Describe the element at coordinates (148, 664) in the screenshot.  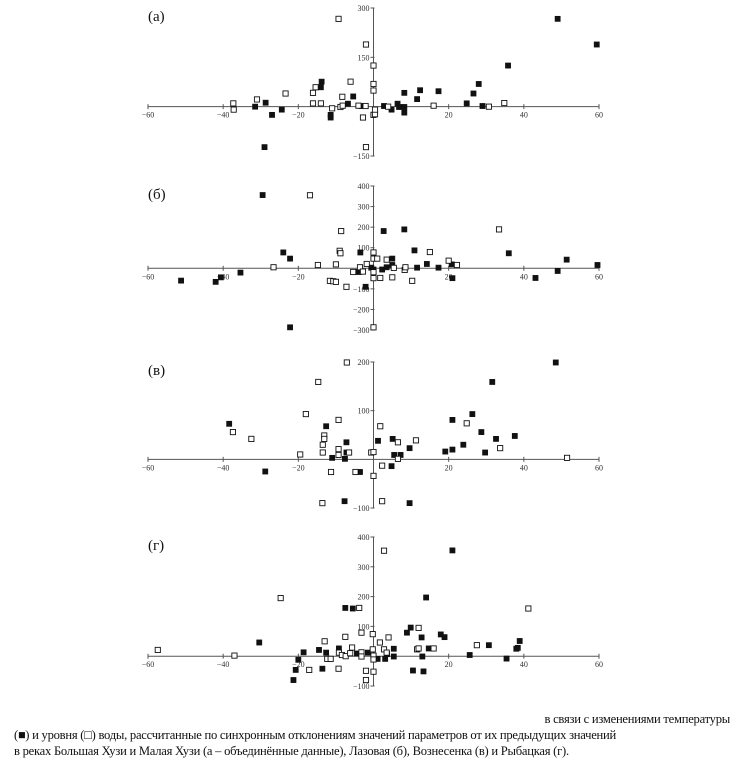
I see `x-tick-label: −60` at that location.